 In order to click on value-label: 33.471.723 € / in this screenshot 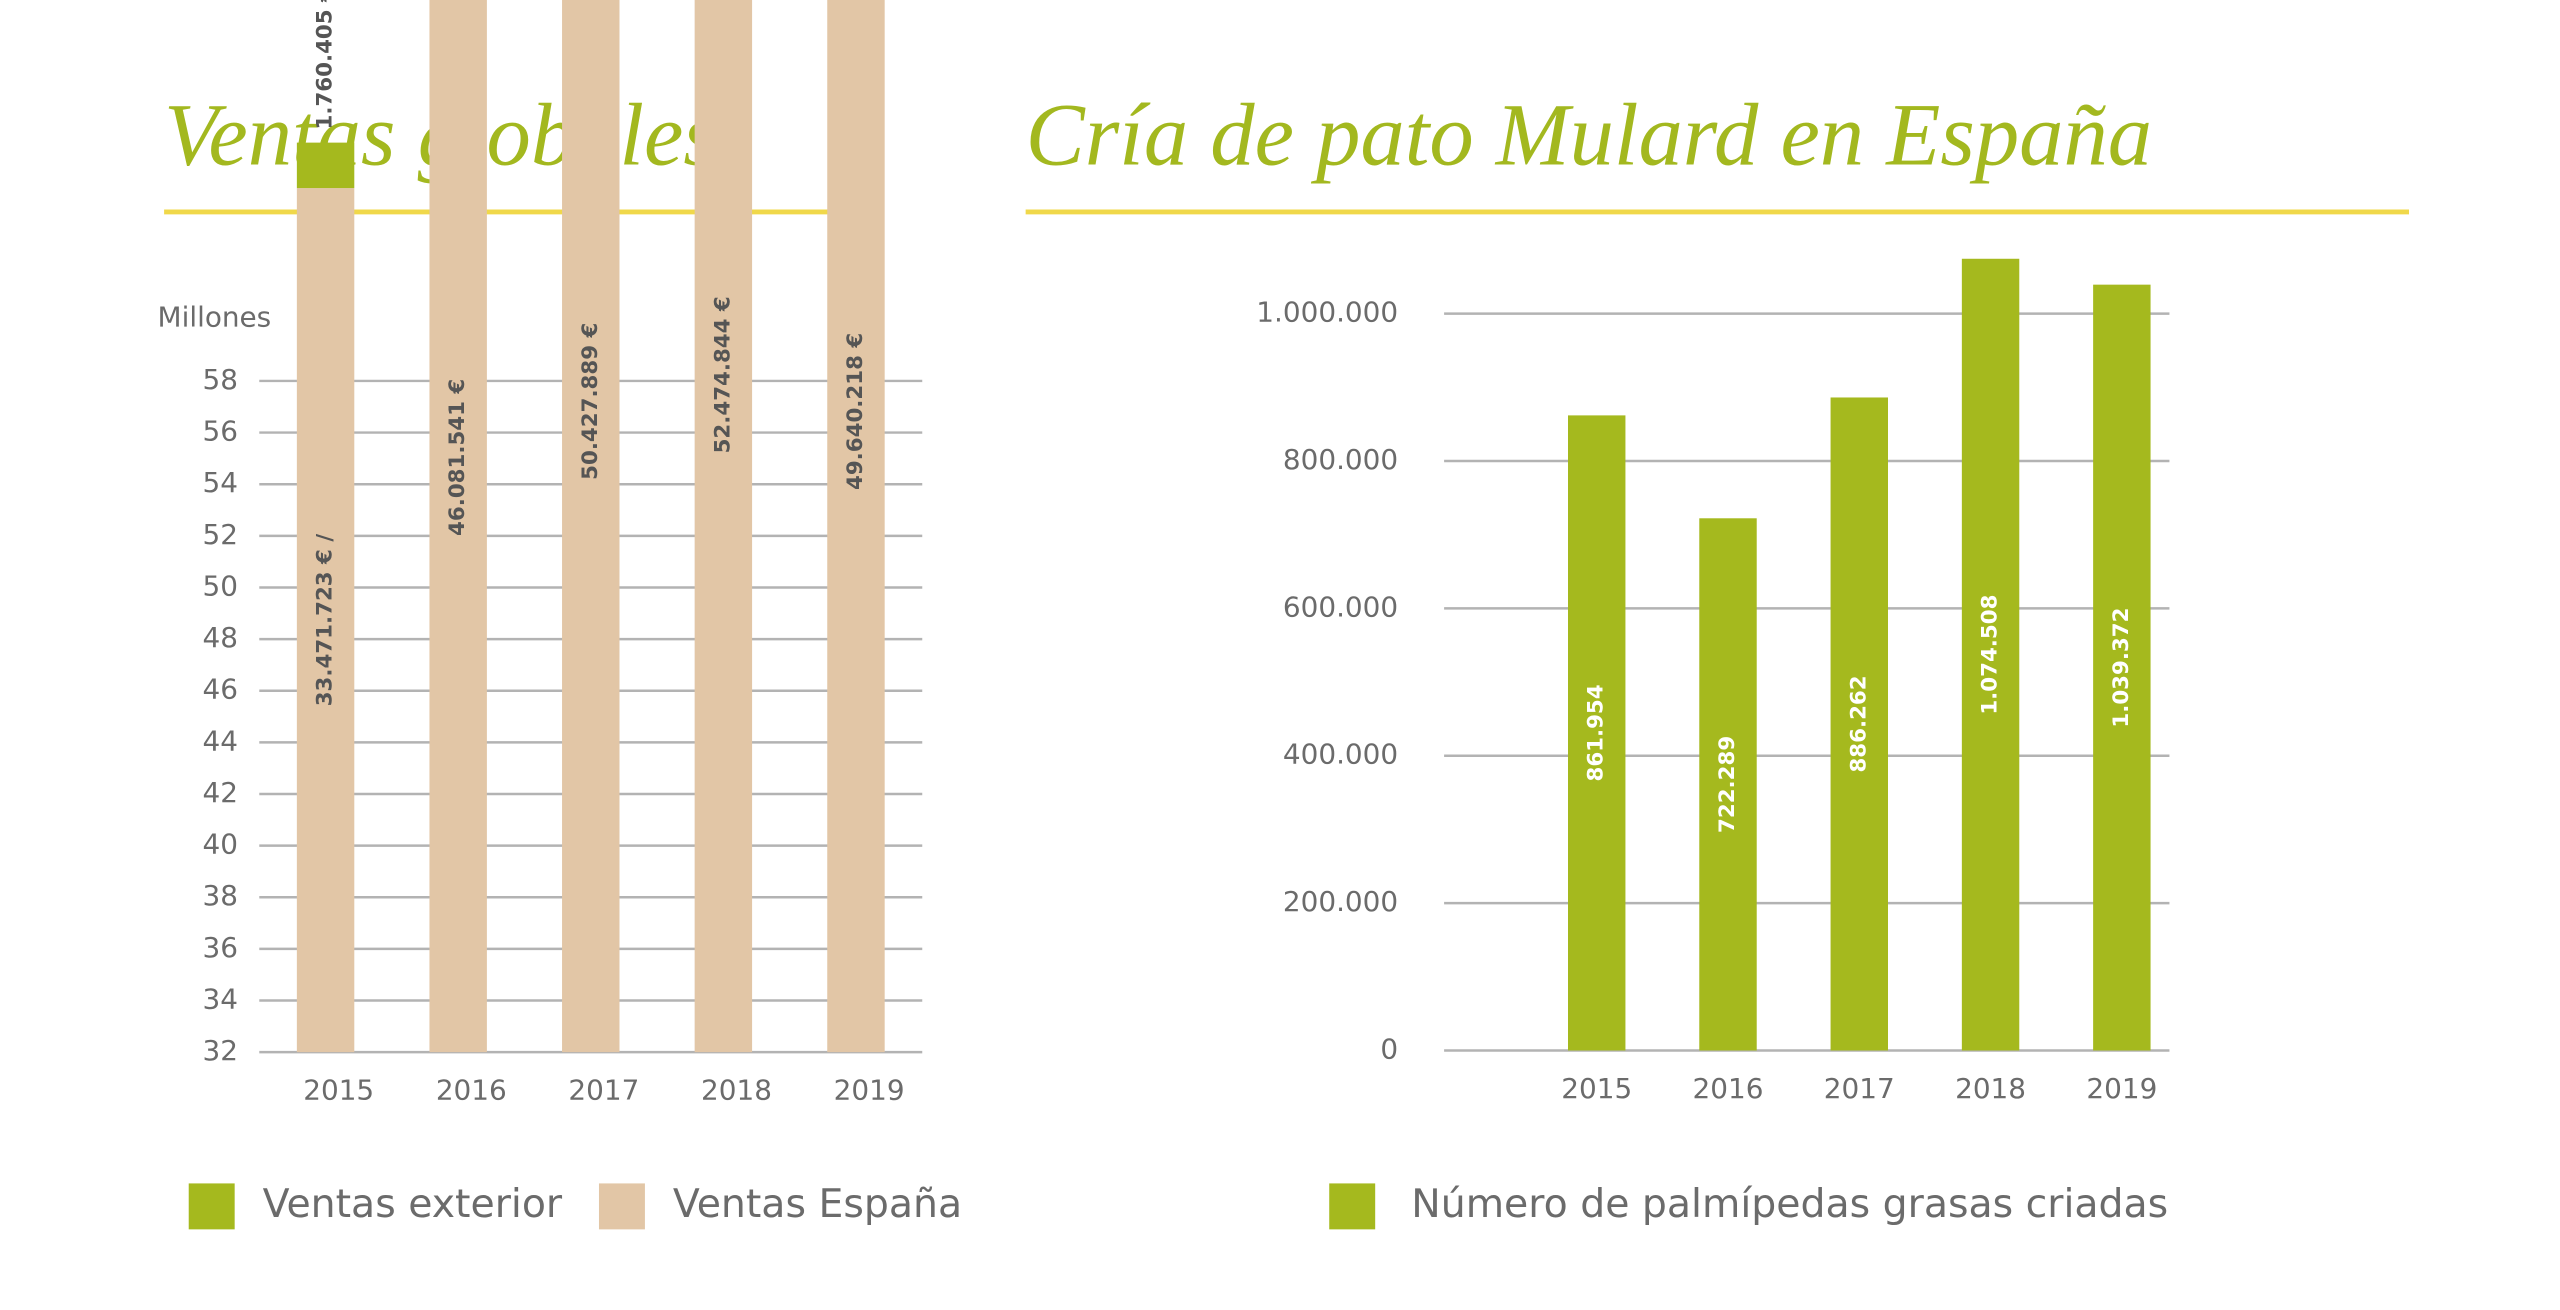, I will do `click(325, 620)`.